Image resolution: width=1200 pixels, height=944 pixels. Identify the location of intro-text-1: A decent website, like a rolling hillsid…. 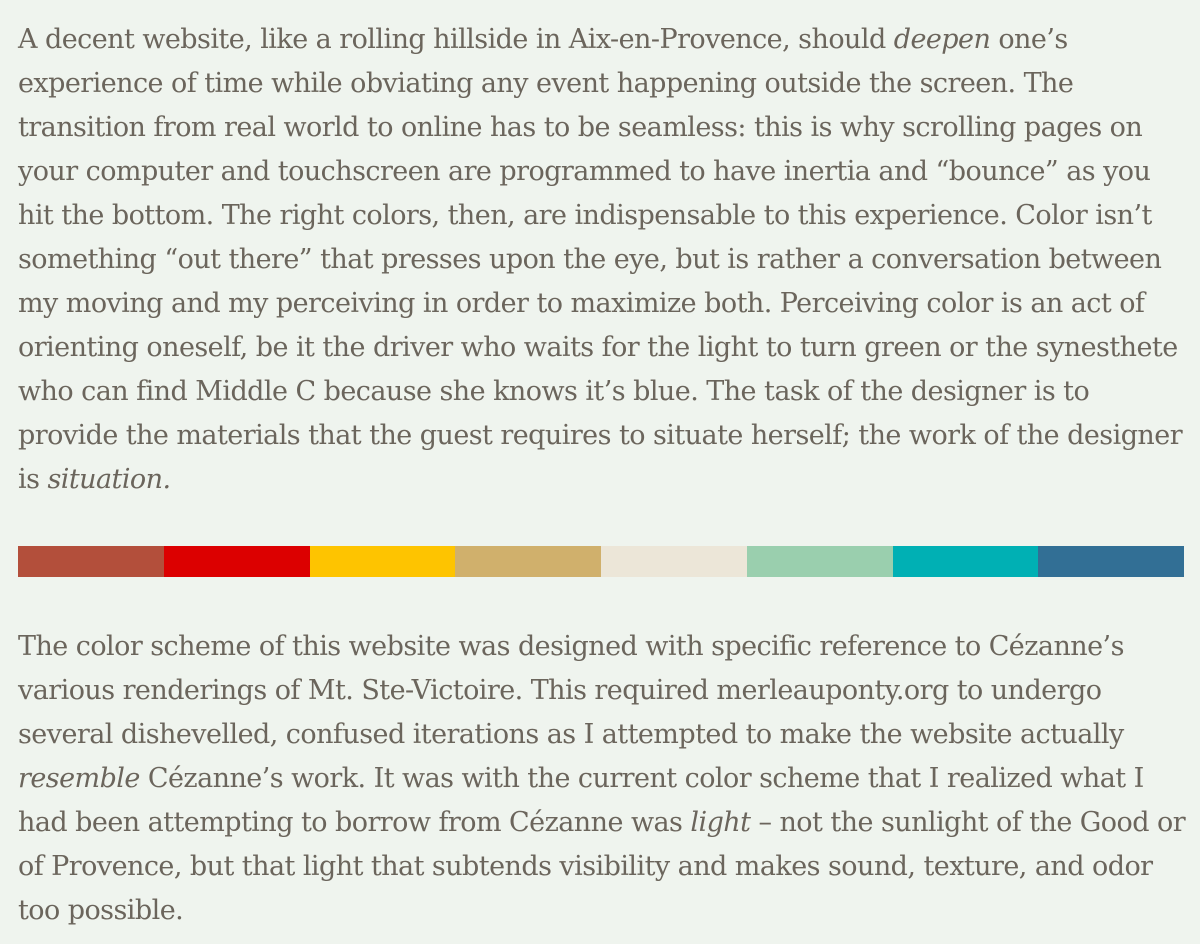
(456, 39).